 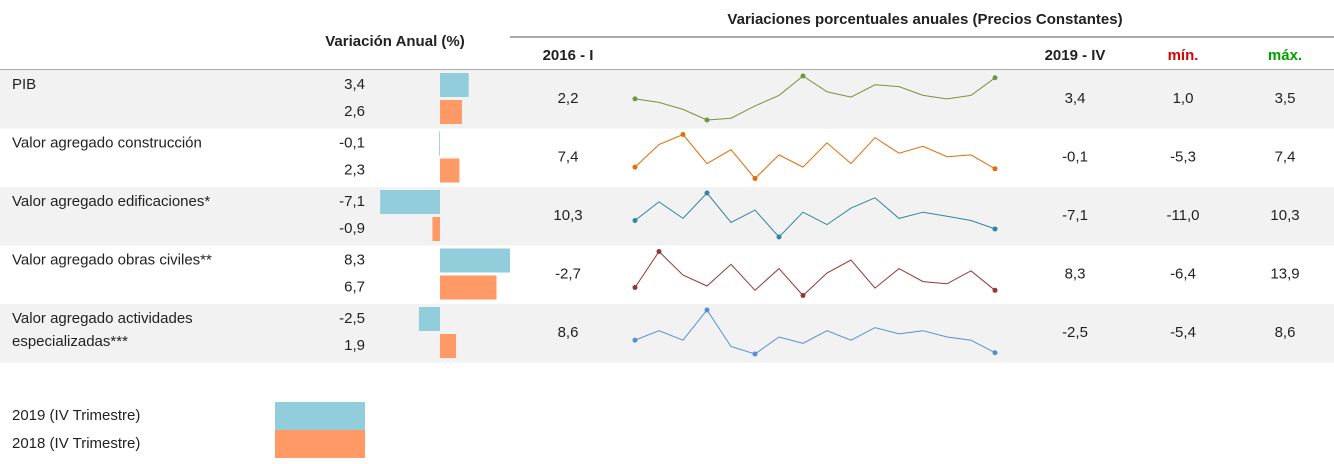 I want to click on row-label: PIB, so click(x=24, y=84).